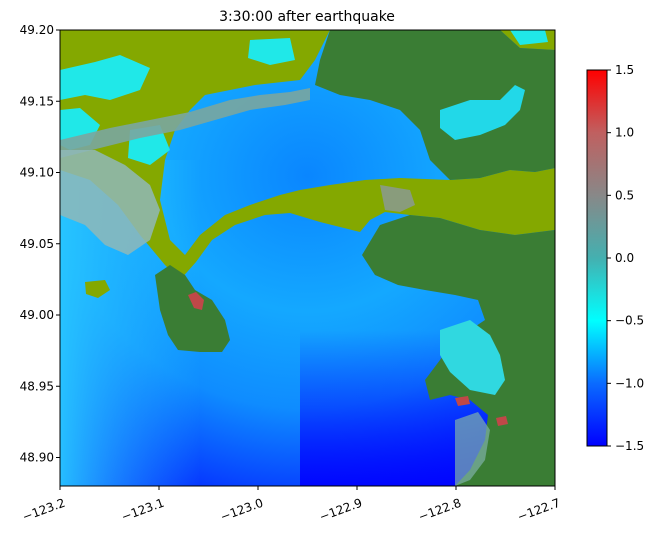 The width and height of the screenshot is (658, 536). I want to click on y-tick-label: 49.10, so click(37, 173).